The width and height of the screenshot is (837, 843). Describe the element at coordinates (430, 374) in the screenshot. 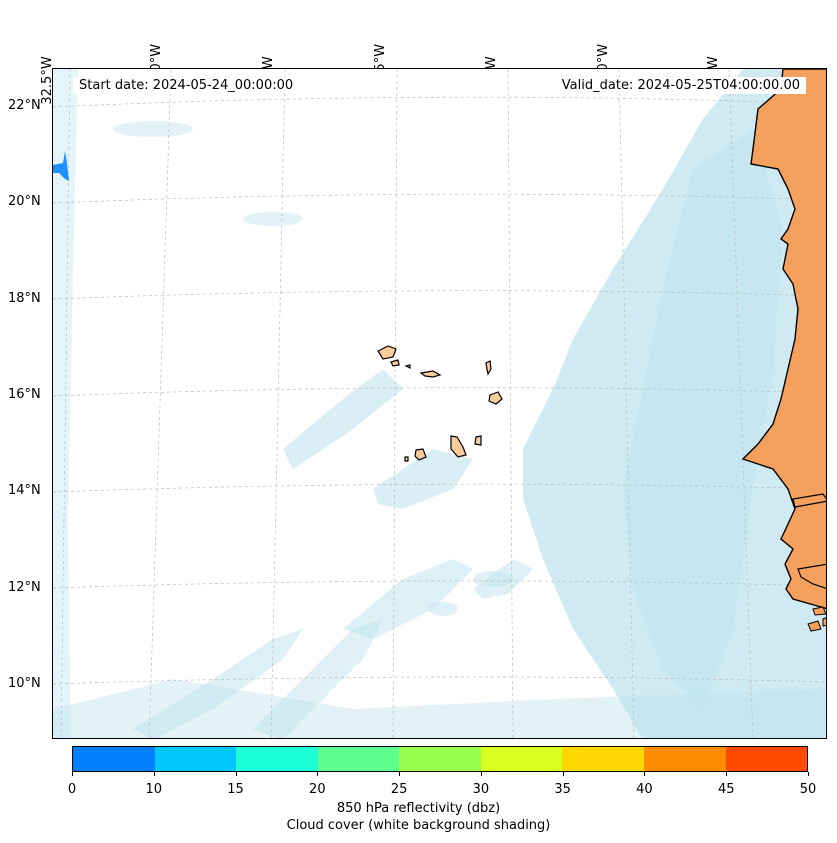

I see `island-sao-nicolau` at that location.